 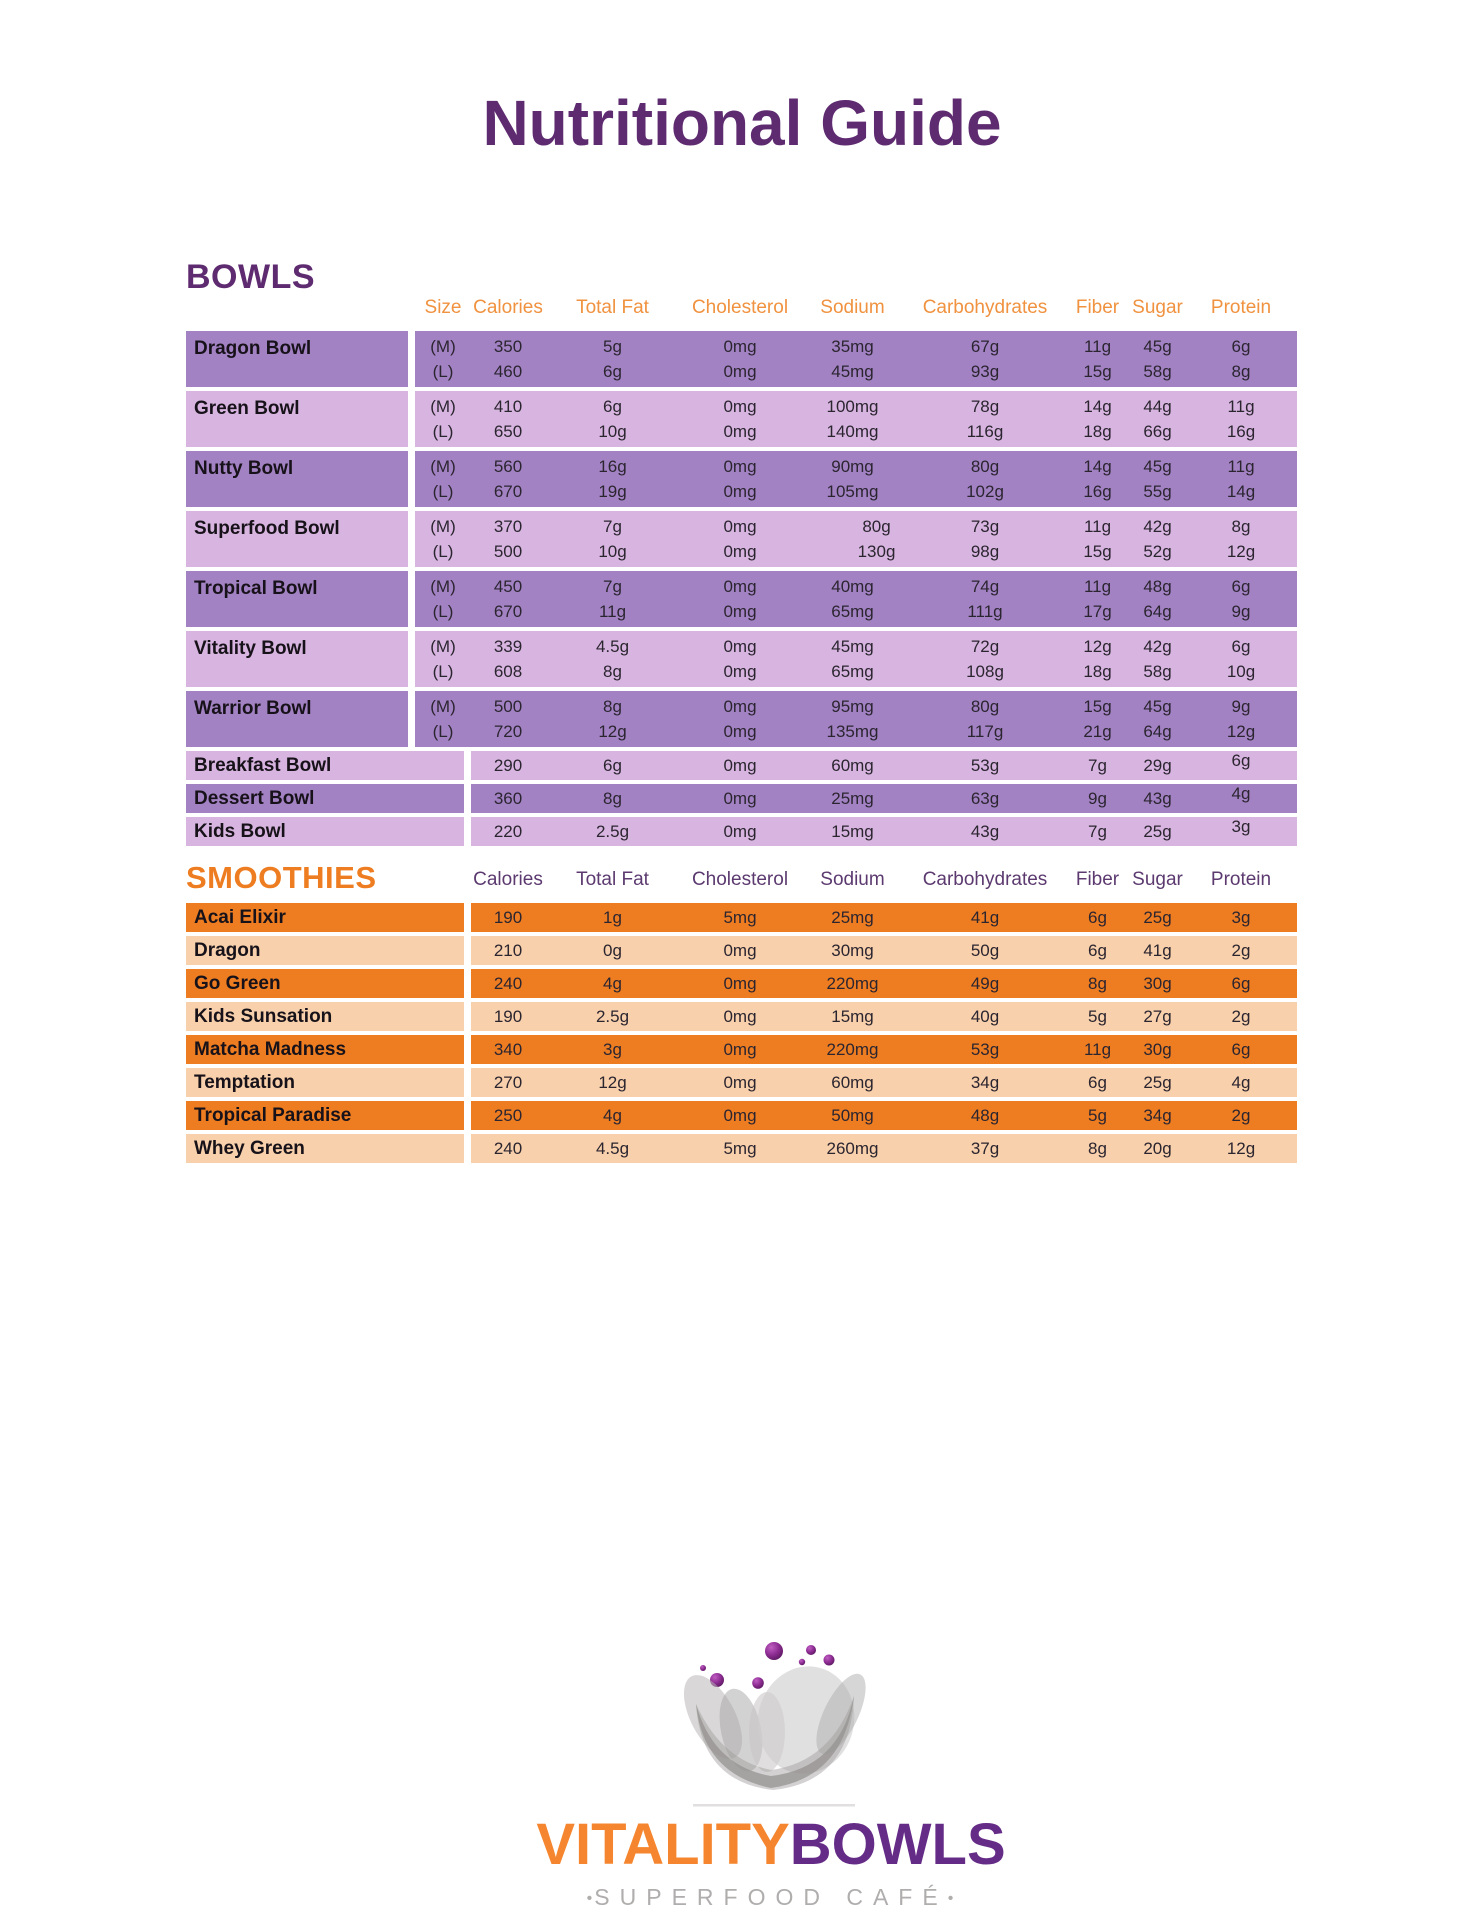 What do you see at coordinates (612, 539) in the screenshot?
I see `value-cell-total-fat: 7g 10g` at bounding box center [612, 539].